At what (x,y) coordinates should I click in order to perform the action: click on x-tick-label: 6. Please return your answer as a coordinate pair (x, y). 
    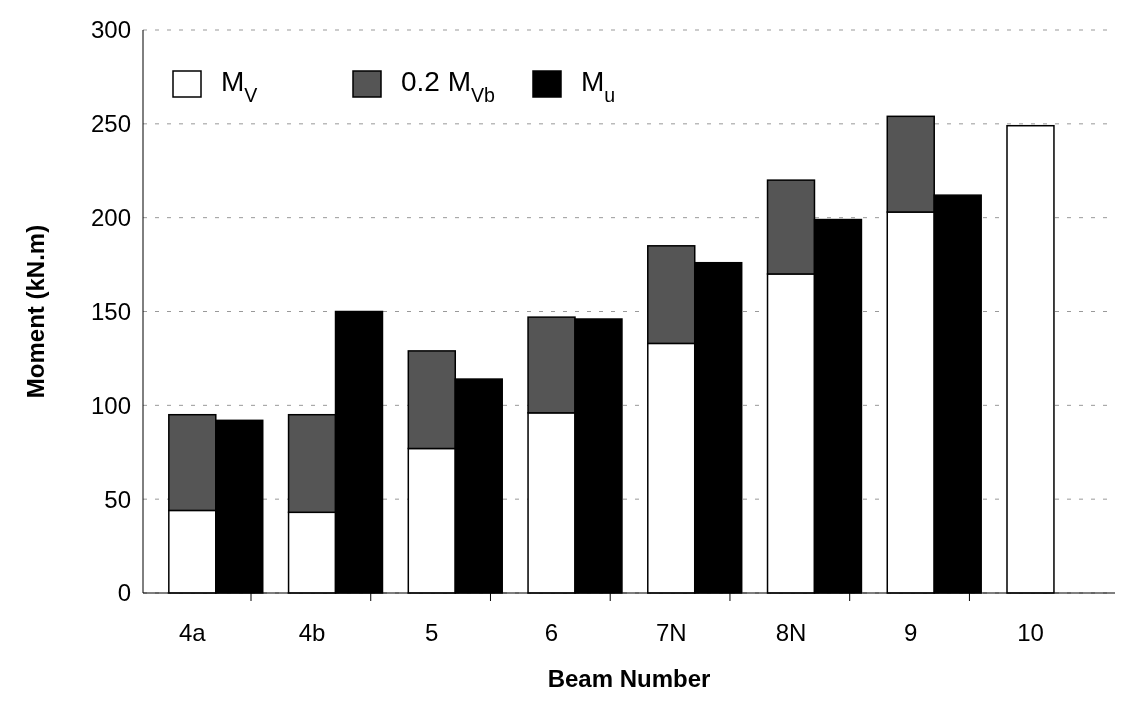
    Looking at the image, I should click on (551, 632).